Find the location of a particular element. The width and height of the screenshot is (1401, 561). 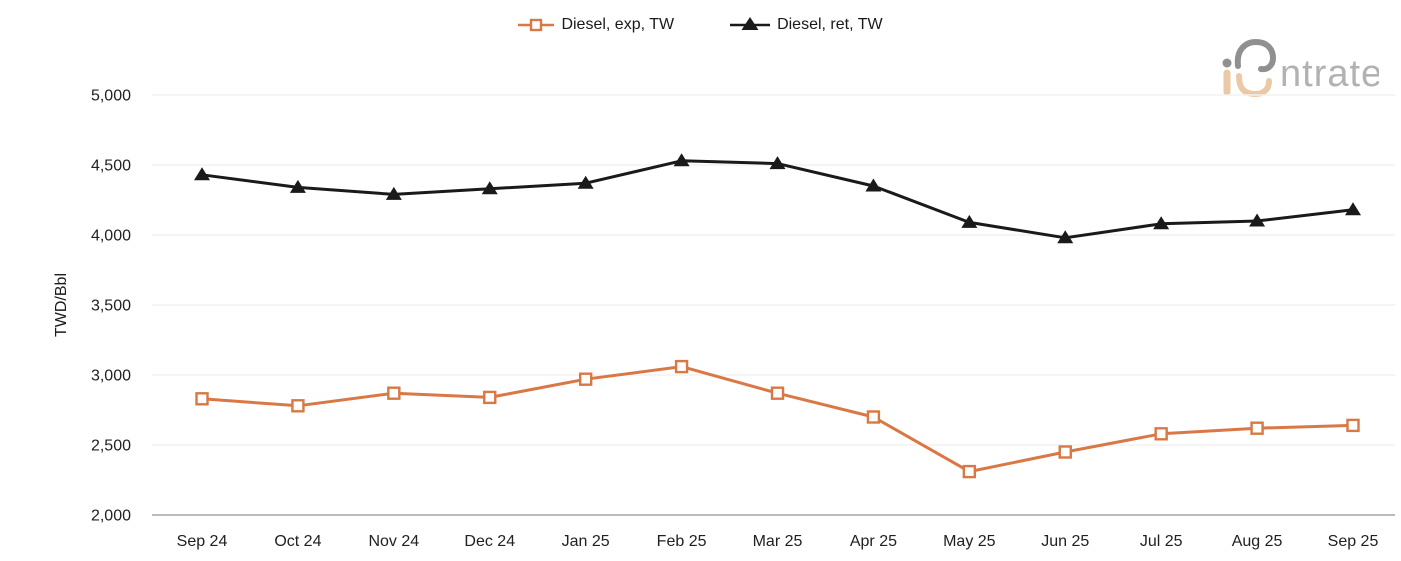

series-line-diesel-ret-tw is located at coordinates (777, 199).